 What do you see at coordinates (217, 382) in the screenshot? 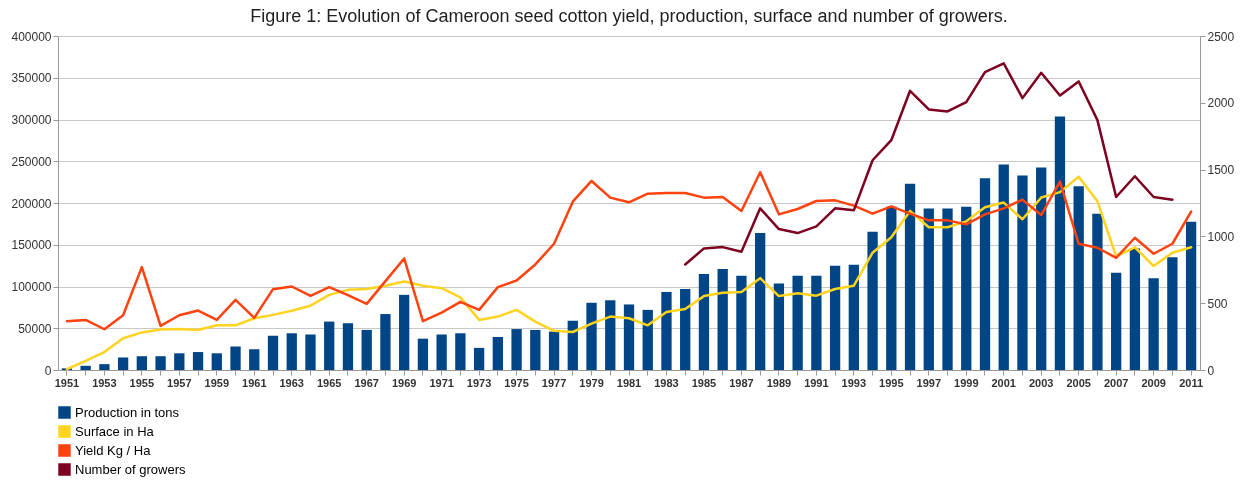
I see `x-tick-label: 1959` at bounding box center [217, 382].